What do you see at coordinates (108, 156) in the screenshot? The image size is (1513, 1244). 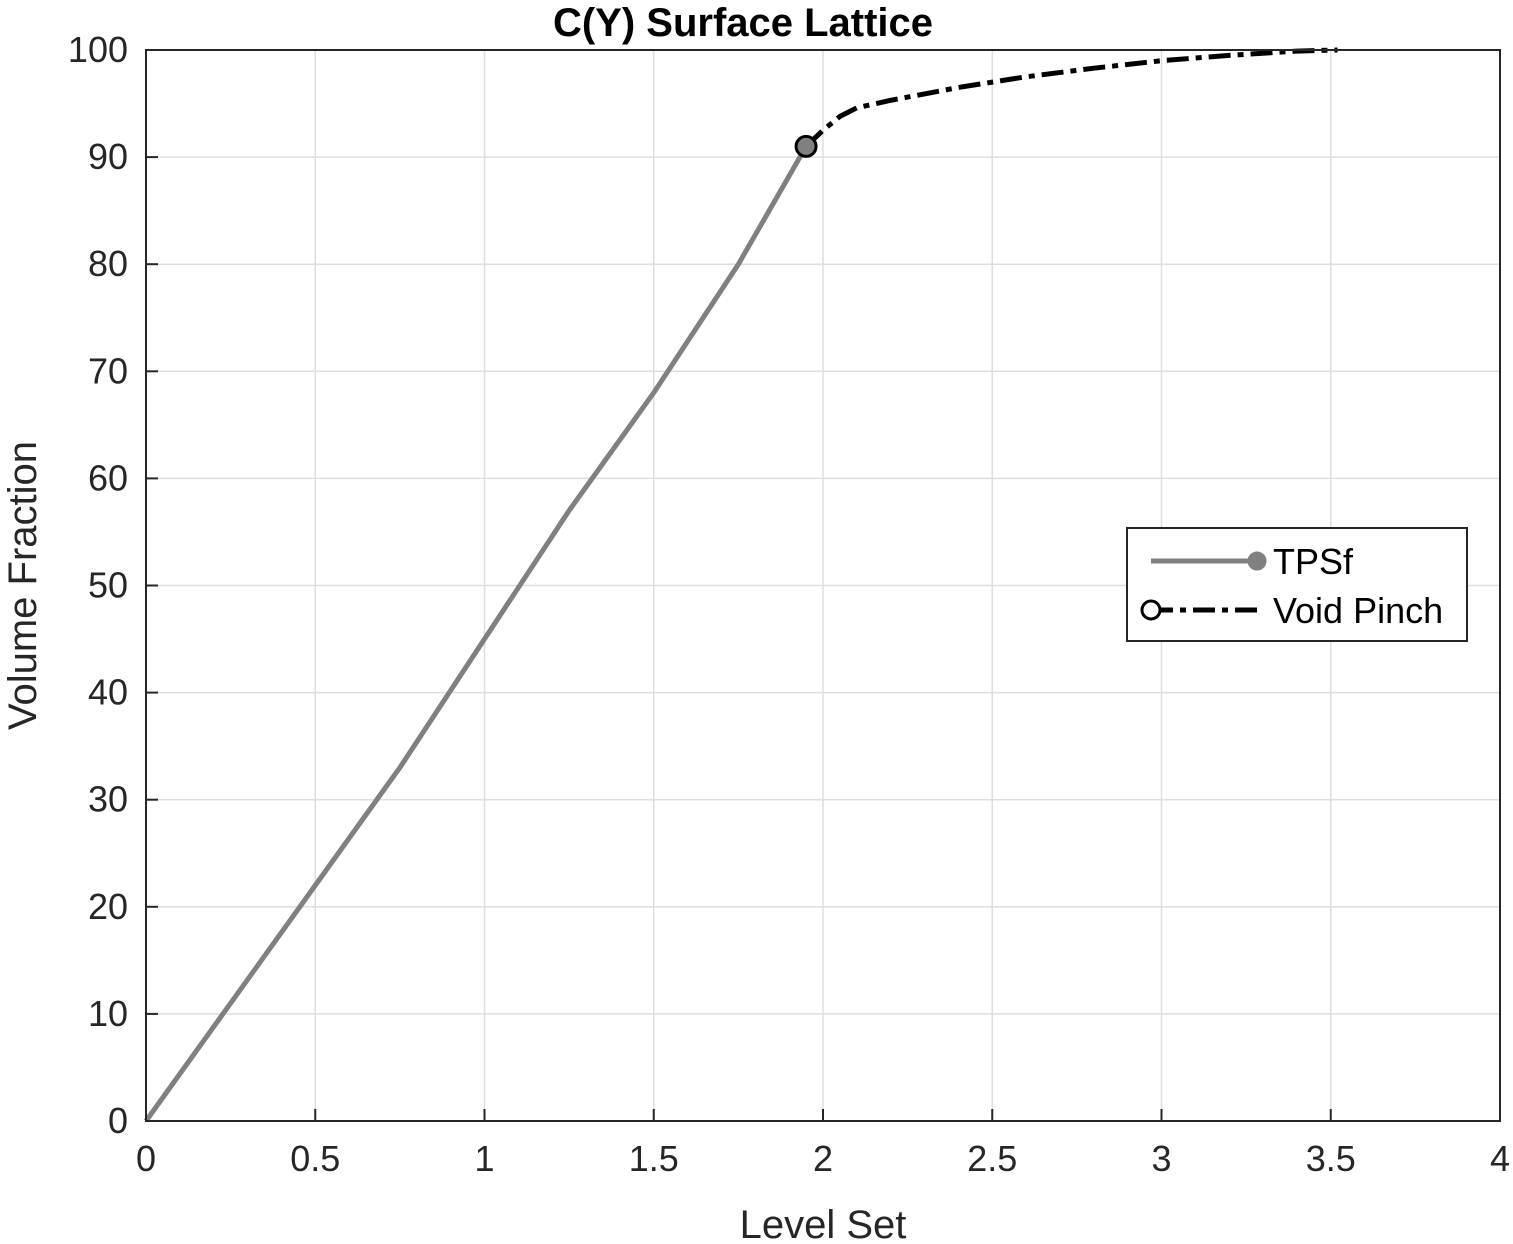 I see `y-tick-label: 90` at bounding box center [108, 156].